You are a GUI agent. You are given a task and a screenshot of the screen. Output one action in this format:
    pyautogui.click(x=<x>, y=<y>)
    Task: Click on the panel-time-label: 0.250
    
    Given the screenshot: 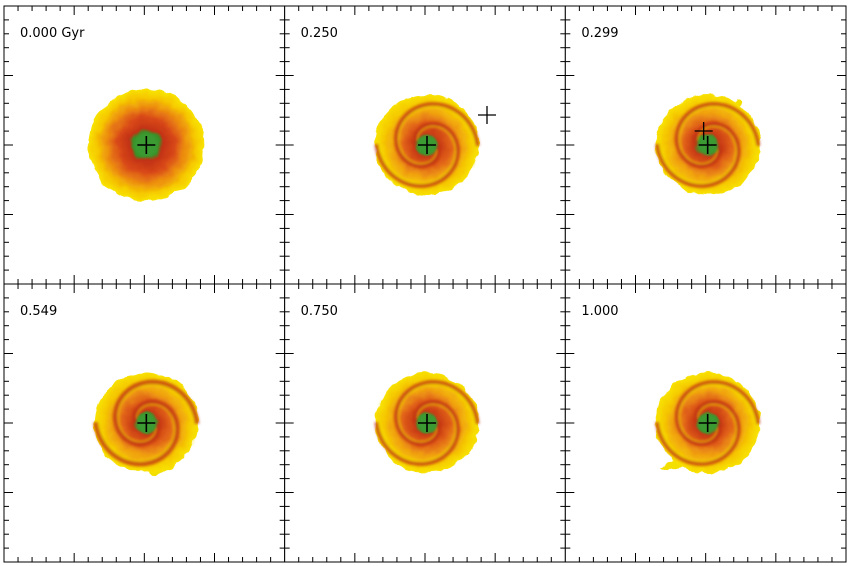 What is the action you would take?
    pyautogui.click(x=319, y=33)
    